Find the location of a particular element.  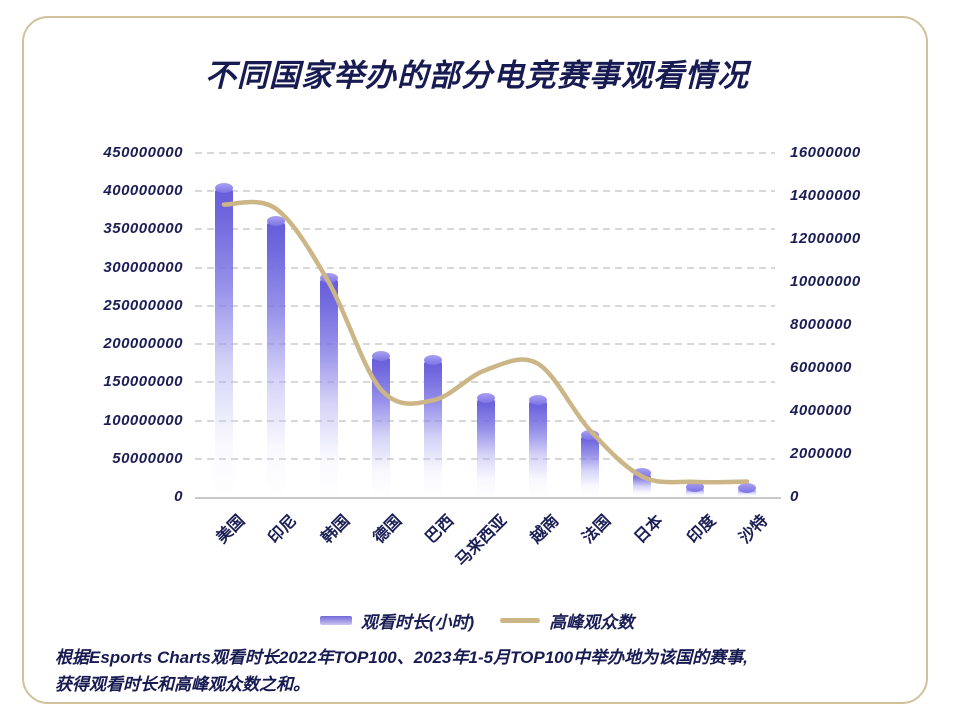

bar-美国 is located at coordinates (224, 340).